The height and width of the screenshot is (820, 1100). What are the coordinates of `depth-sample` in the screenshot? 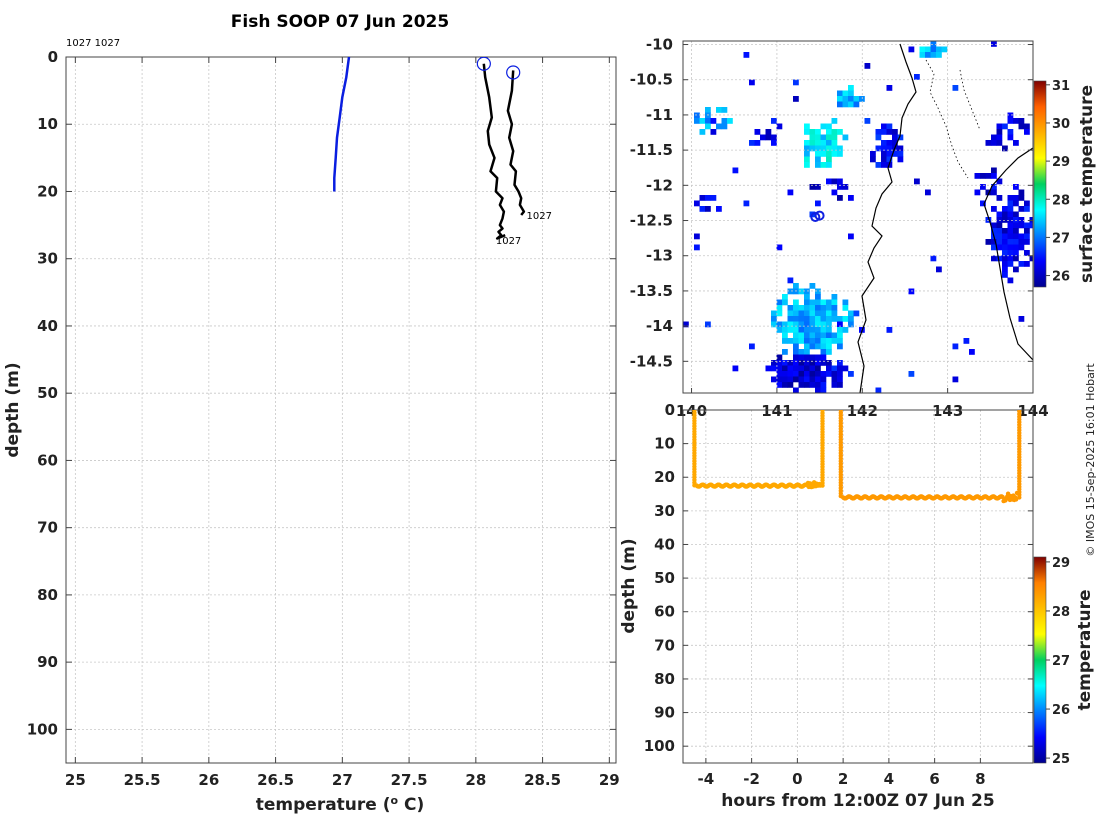 It's located at (1016, 499).